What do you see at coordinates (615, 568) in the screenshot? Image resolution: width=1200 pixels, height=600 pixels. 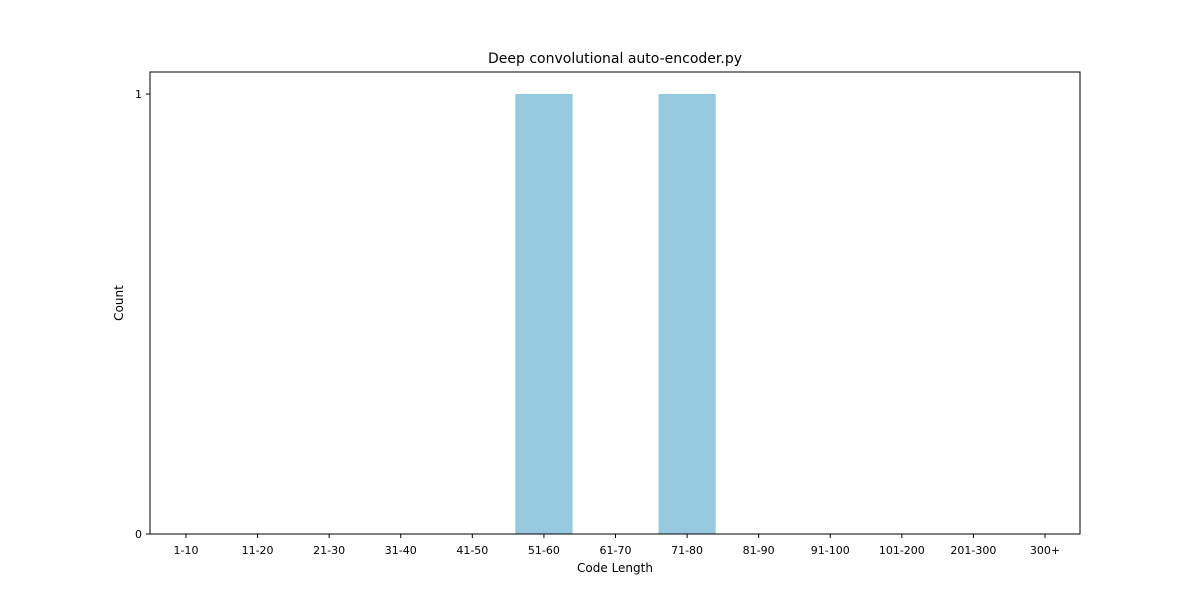 I see `x-axis-label: Code Length` at bounding box center [615, 568].